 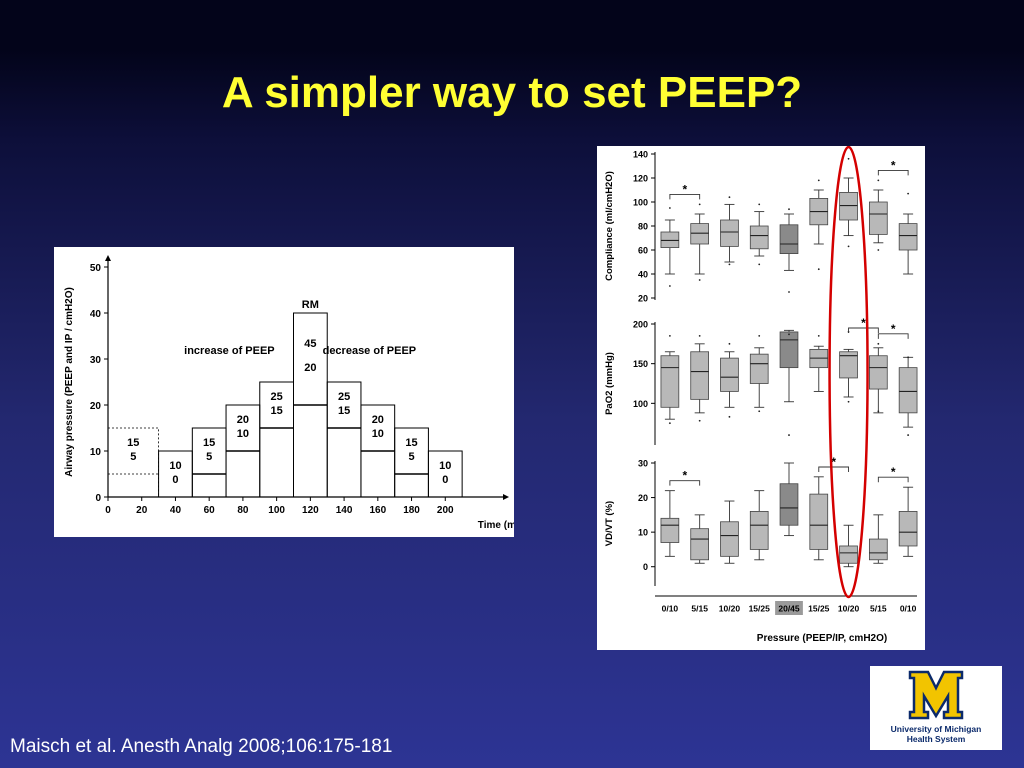 I want to click on y-tick-label: 10, so click(x=96, y=452).